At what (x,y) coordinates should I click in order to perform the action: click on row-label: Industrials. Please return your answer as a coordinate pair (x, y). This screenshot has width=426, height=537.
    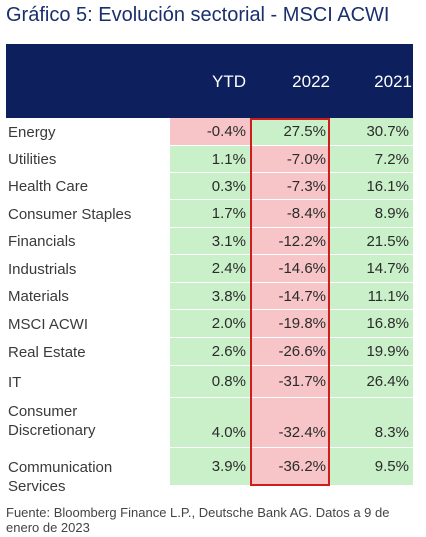
    Looking at the image, I should click on (42, 269).